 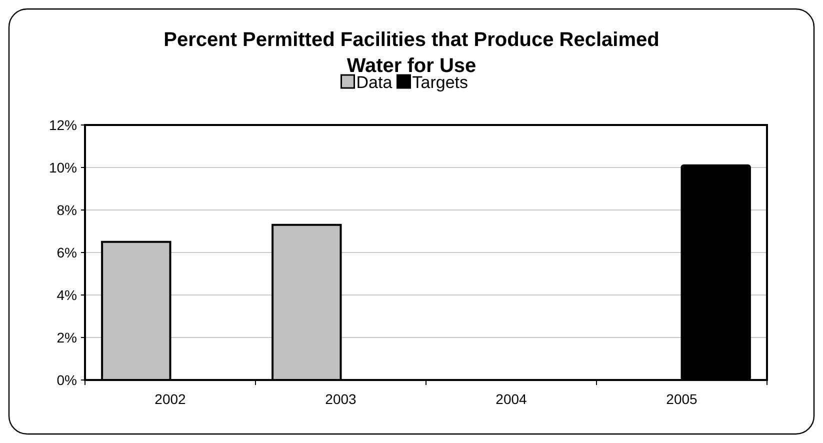 What do you see at coordinates (341, 399) in the screenshot?
I see `x-tick-label: 2003` at bounding box center [341, 399].